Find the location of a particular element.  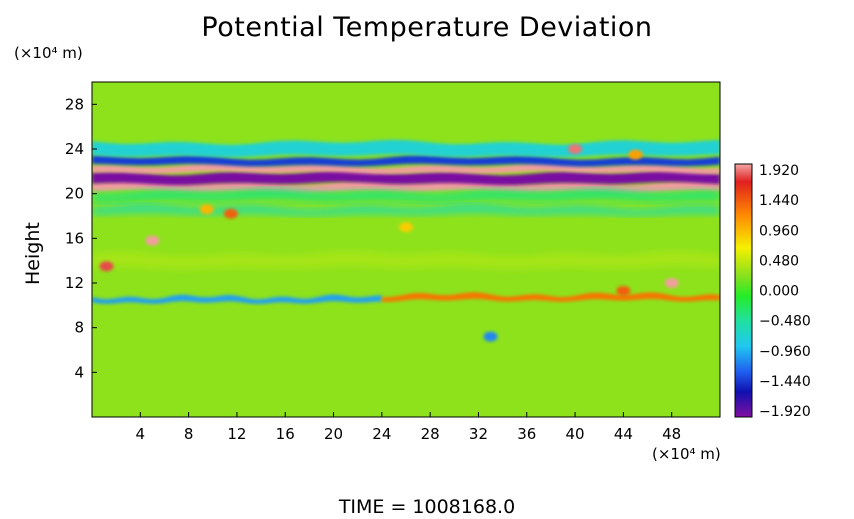

x-tick-label: 48 is located at coordinates (671, 434).